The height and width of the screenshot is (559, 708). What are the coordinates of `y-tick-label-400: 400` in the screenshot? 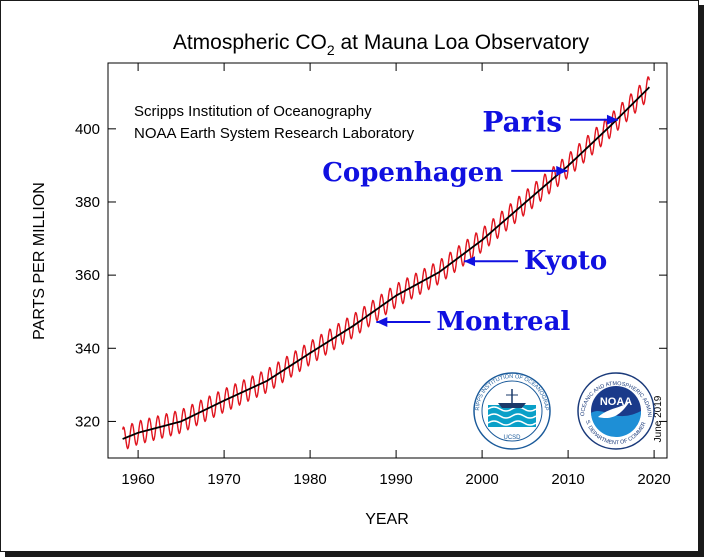 It's located at (87, 129).